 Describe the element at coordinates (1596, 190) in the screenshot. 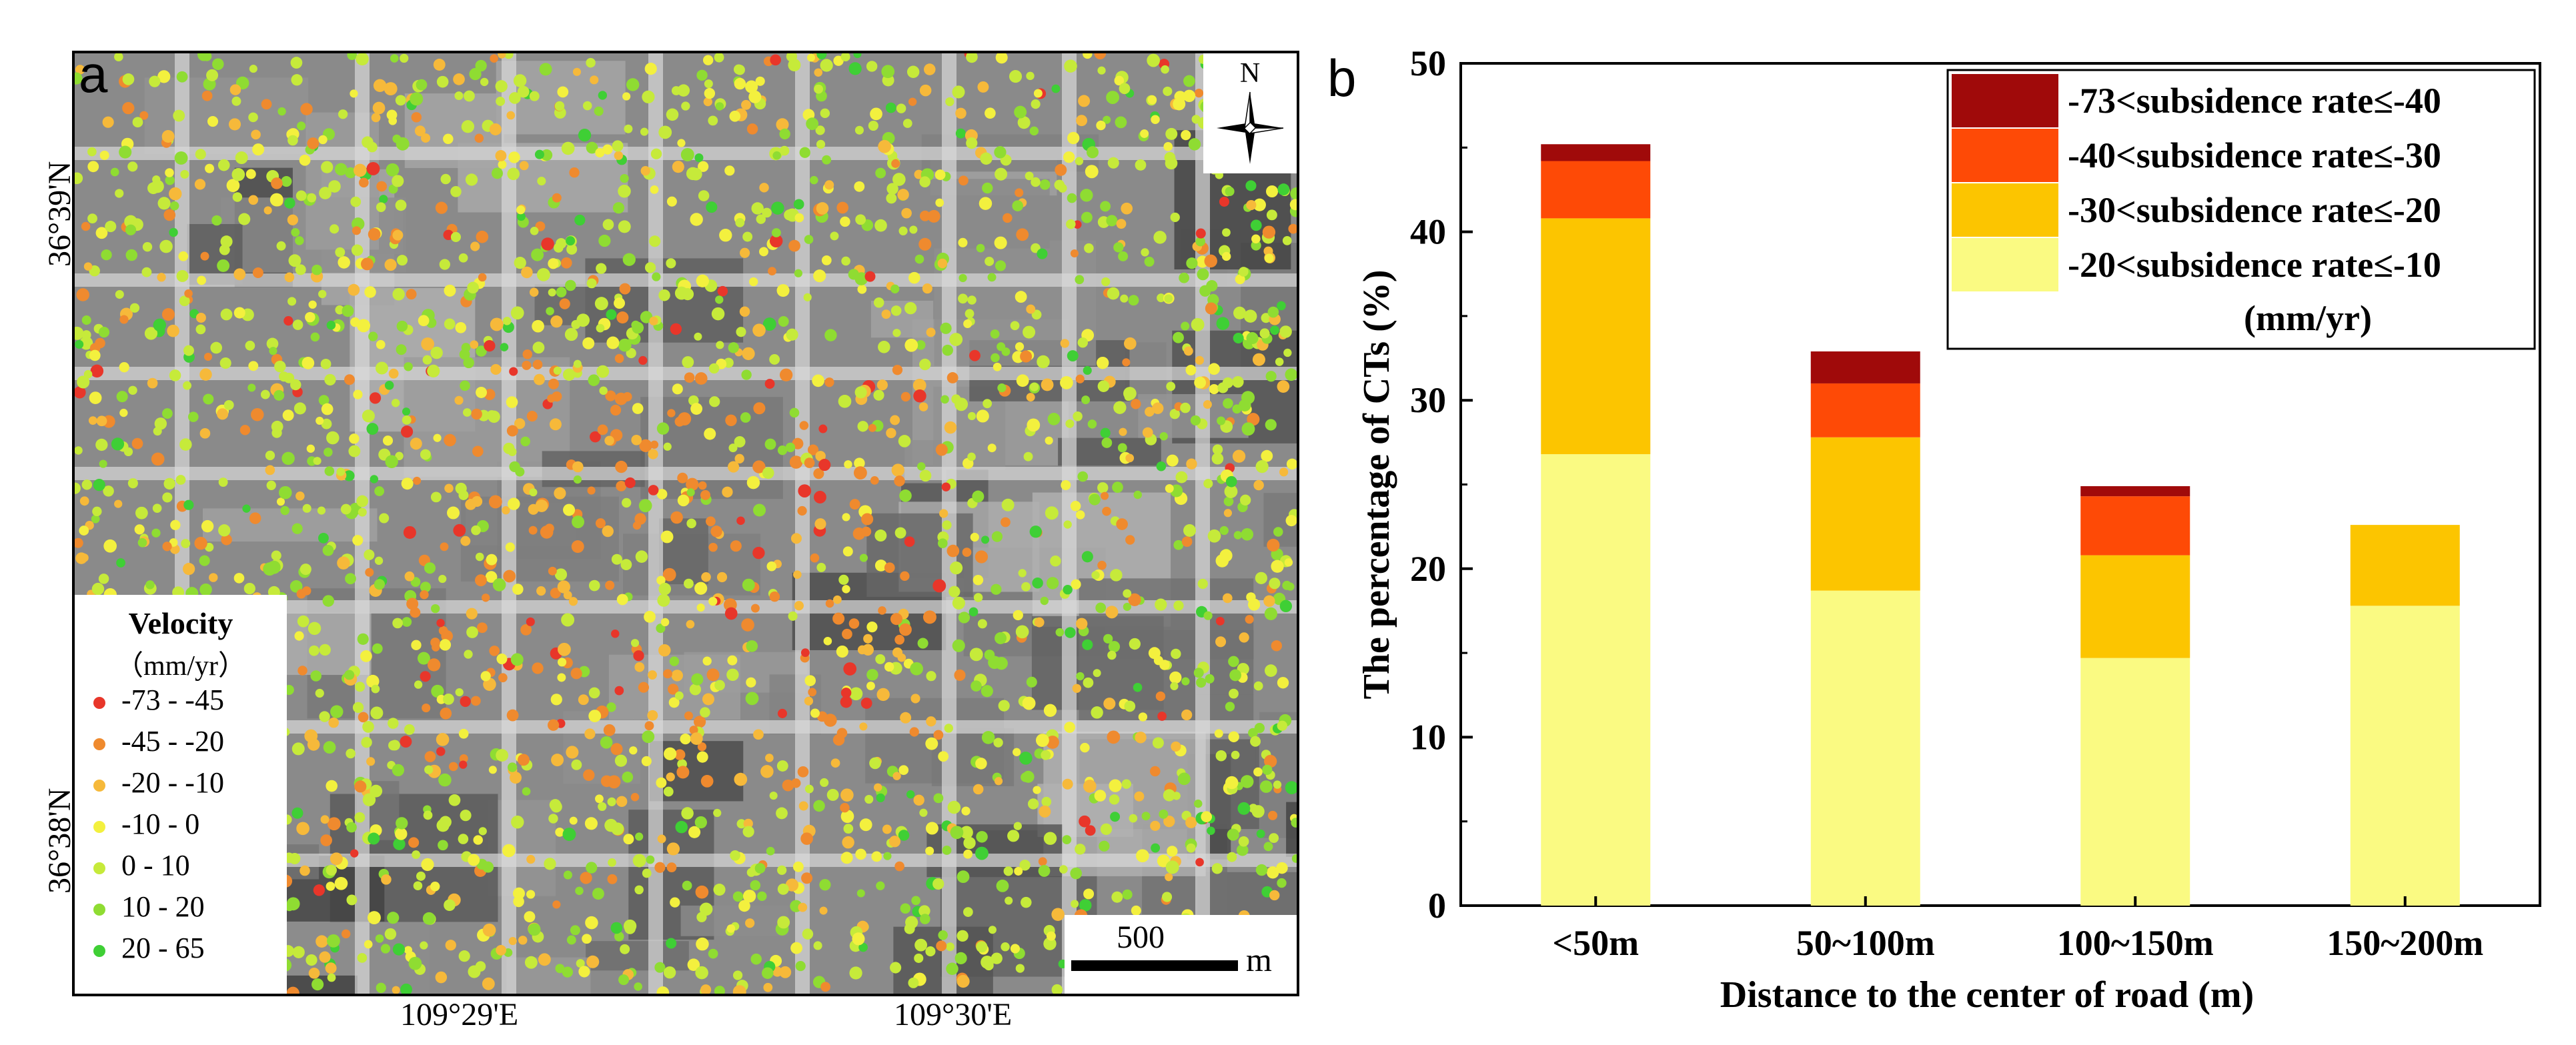

I see `bar-segment` at that location.